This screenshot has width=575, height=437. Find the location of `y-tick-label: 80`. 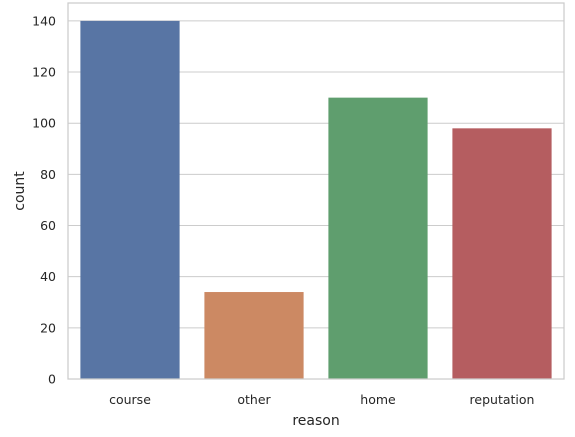

y-tick-label: 80 is located at coordinates (48, 174).